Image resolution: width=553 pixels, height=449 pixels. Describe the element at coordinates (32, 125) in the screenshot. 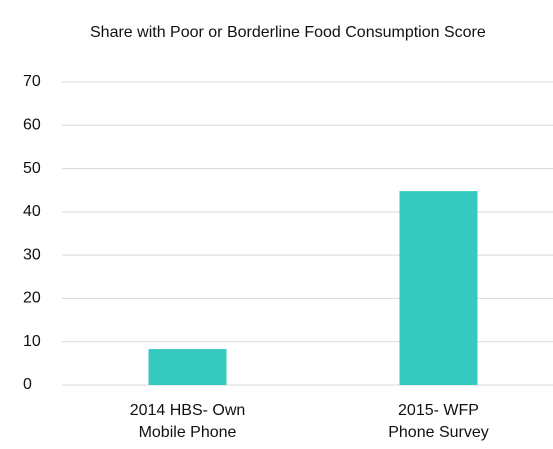

I see `y-tick-label: 60` at that location.